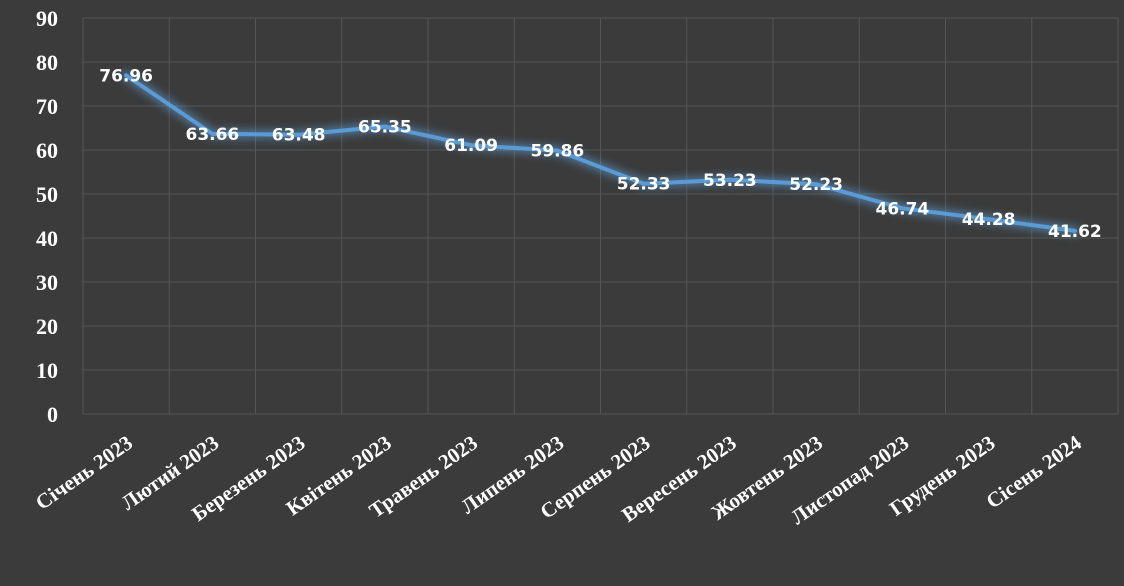 This screenshot has height=586, width=1124. I want to click on y-tick-label: 20, so click(47, 326).